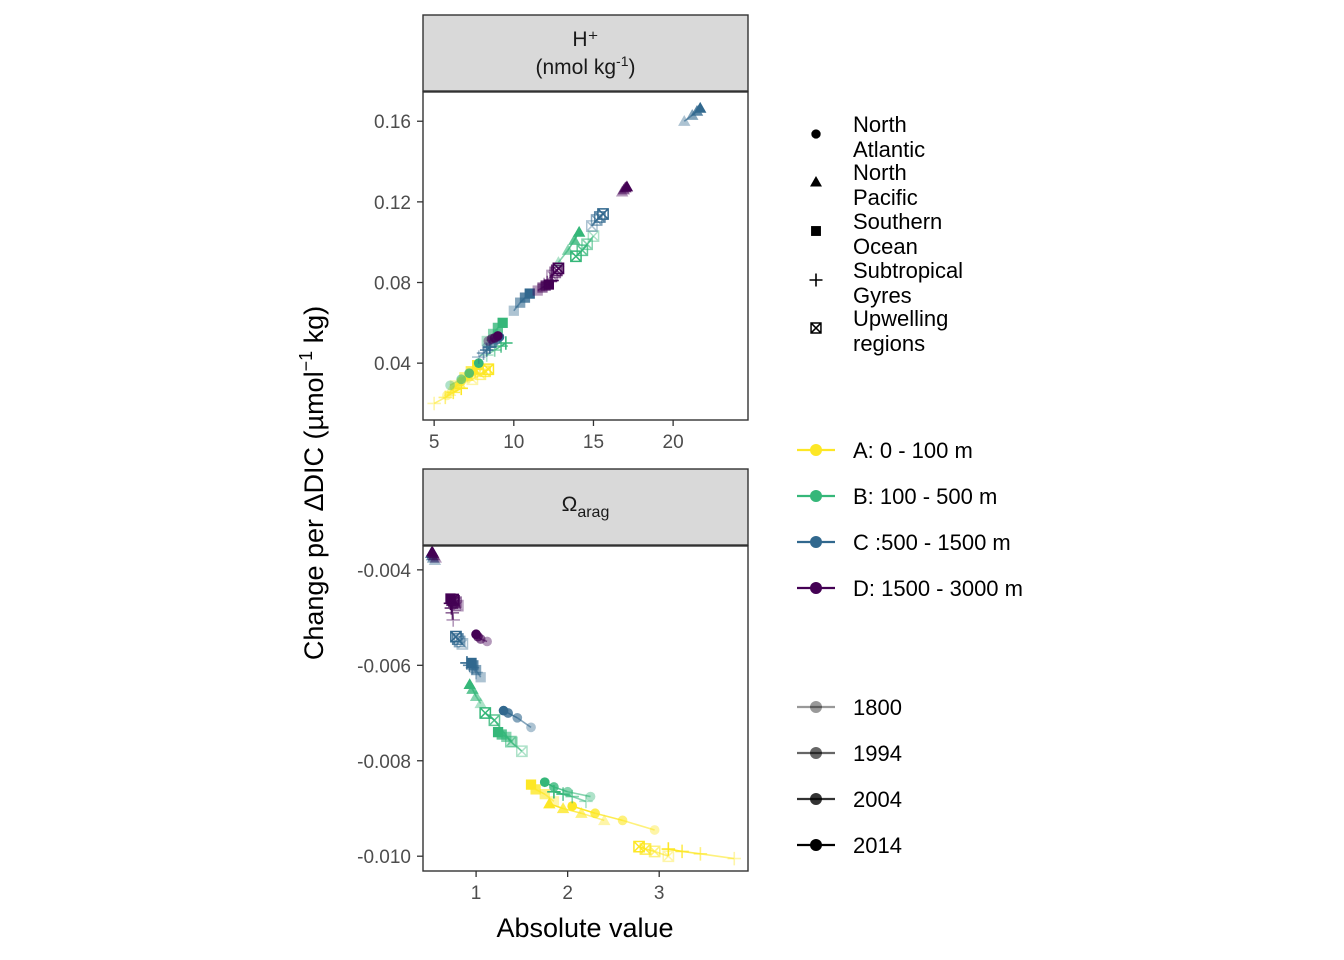 Image resolution: width=1344 pixels, height=960 pixels. Describe the element at coordinates (816, 231) in the screenshot. I see `square-icon` at that location.